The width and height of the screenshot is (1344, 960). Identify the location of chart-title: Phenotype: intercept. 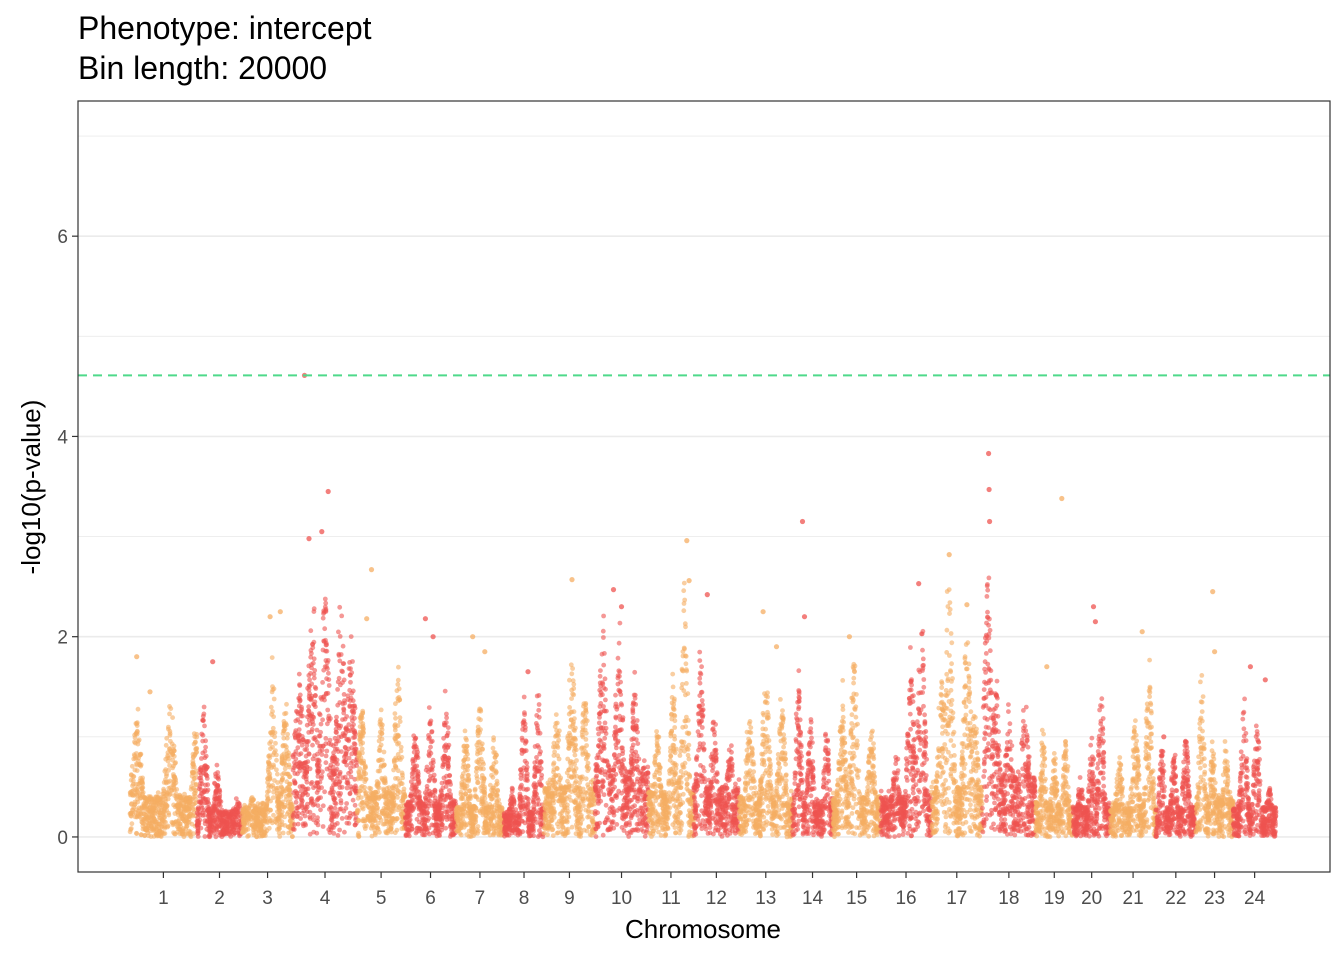
(225, 28).